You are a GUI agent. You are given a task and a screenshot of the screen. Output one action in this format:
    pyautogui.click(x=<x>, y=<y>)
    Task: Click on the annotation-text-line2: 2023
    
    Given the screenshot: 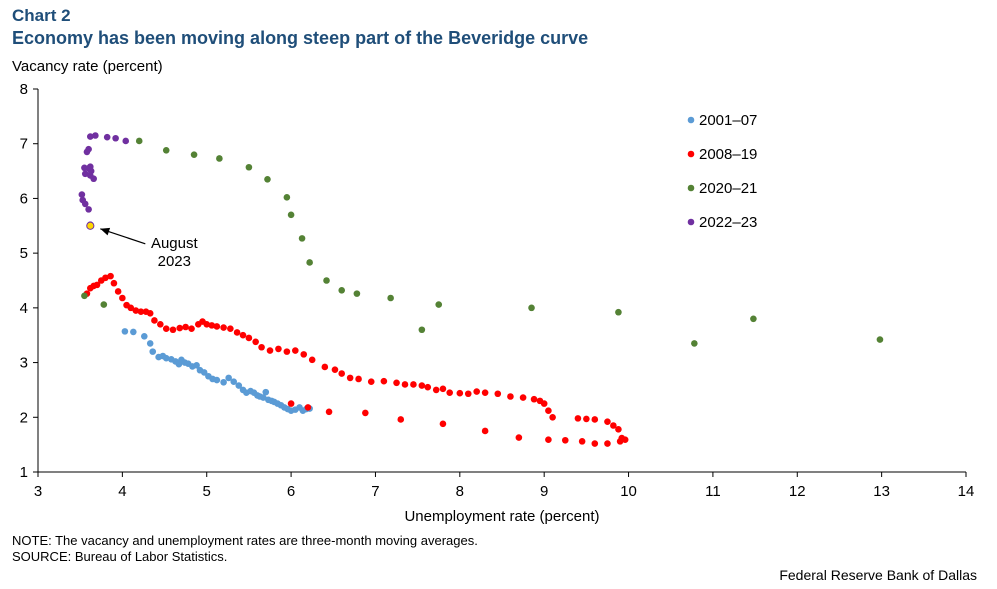 What is the action you would take?
    pyautogui.click(x=174, y=261)
    